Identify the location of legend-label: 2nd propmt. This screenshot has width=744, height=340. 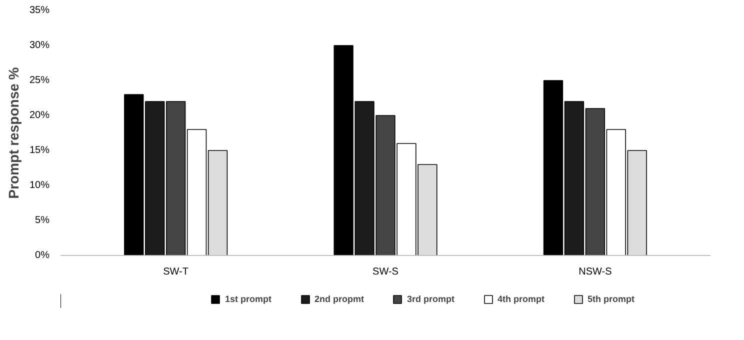
(339, 299).